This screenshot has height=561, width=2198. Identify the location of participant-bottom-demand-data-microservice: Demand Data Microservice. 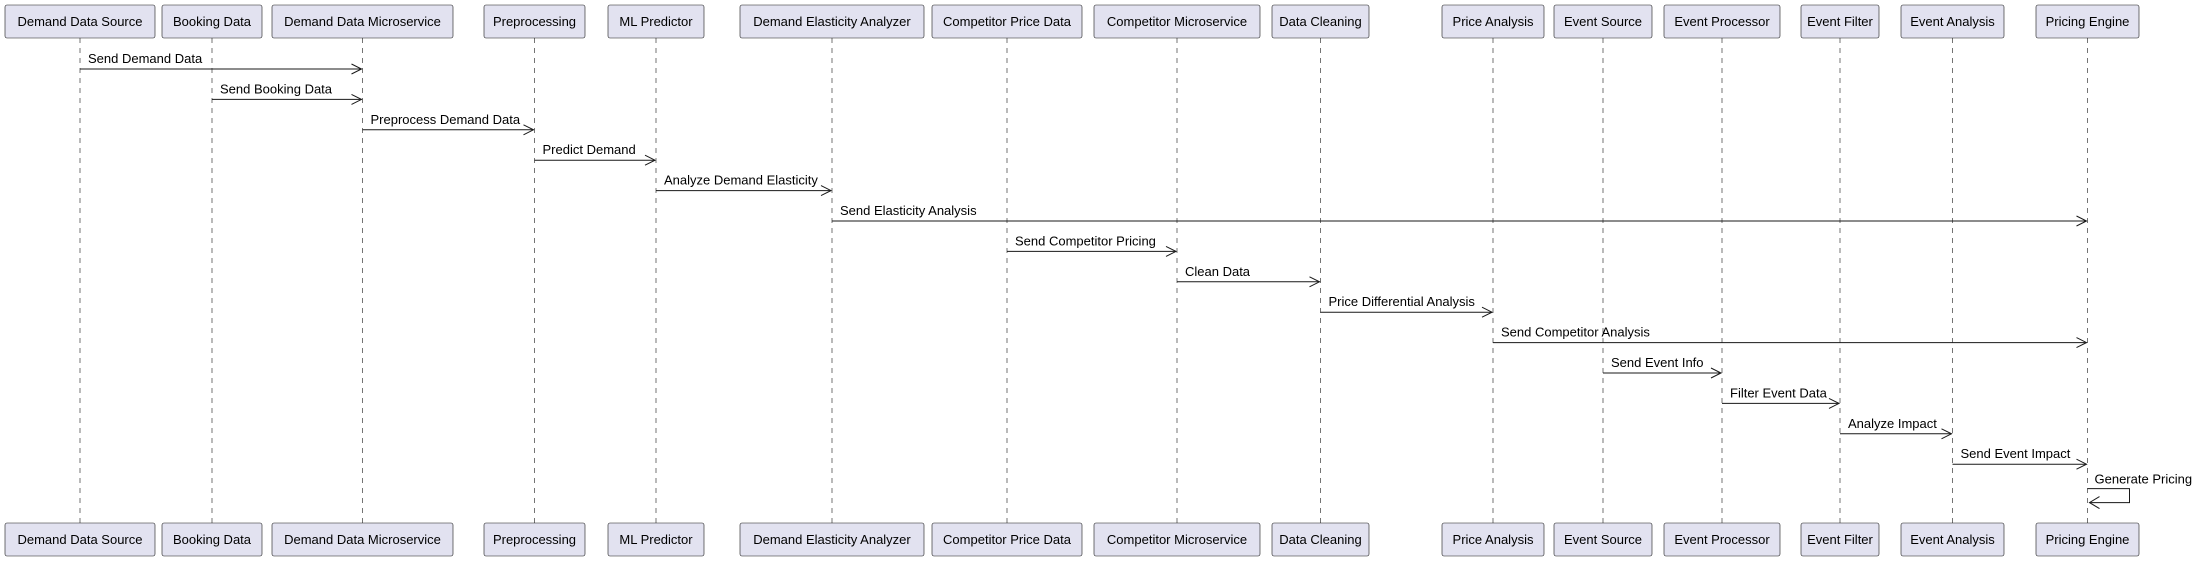
(362, 539).